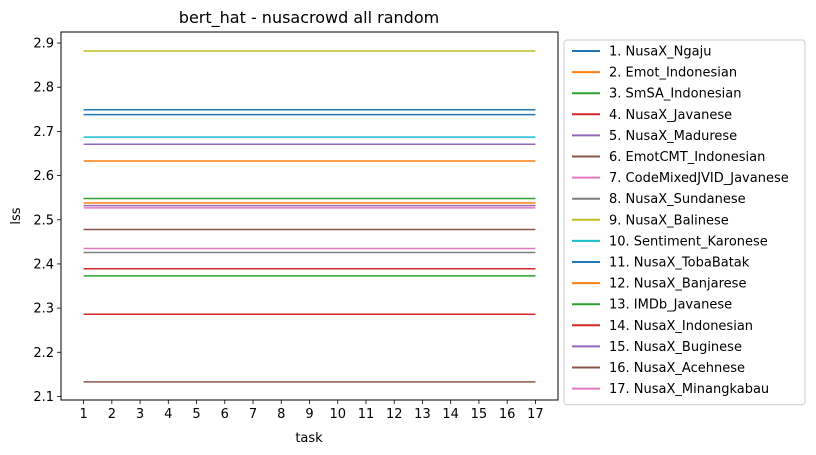 The width and height of the screenshot is (816, 455). I want to click on legend-label: 12. NusaX_Banjarese, so click(677, 284).